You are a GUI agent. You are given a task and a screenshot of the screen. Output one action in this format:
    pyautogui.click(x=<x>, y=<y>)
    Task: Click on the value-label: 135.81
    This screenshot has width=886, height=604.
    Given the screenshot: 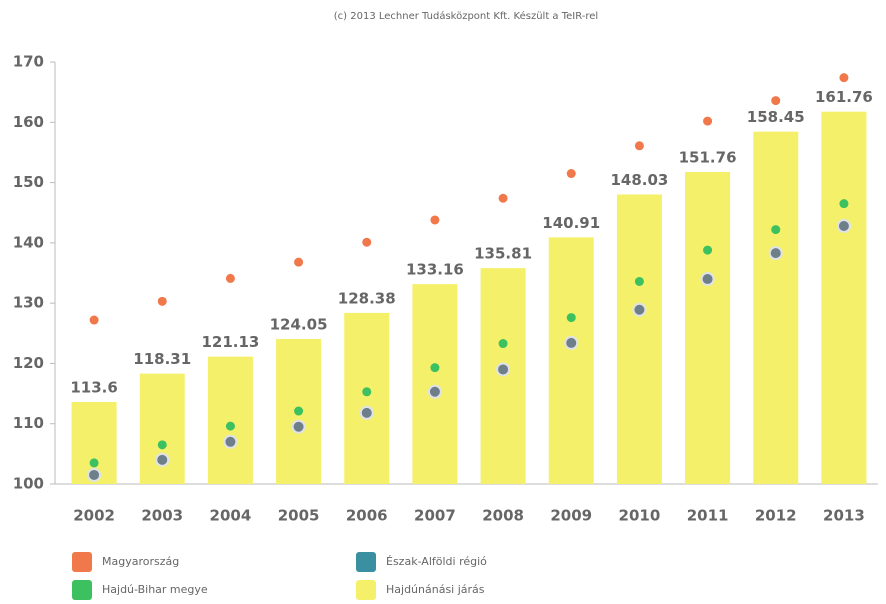 What is the action you would take?
    pyautogui.click(x=503, y=254)
    